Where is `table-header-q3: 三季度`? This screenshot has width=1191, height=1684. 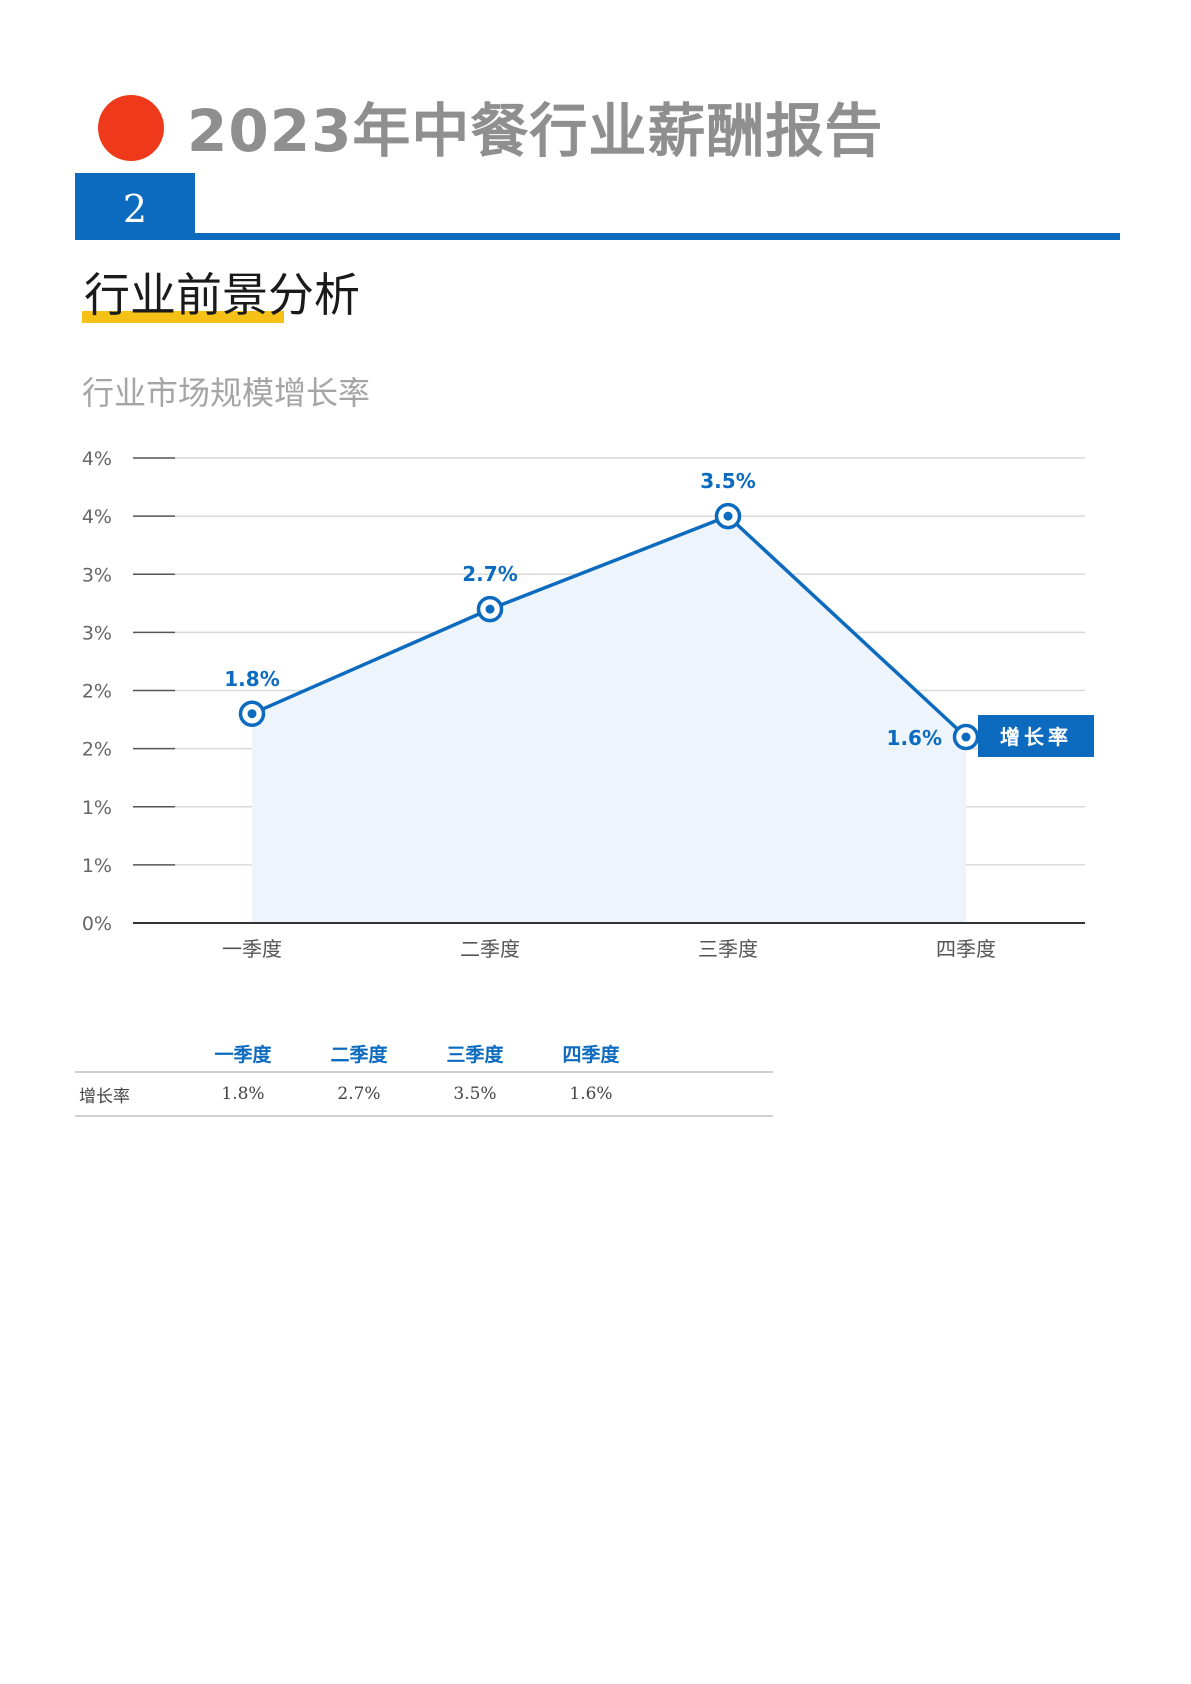 table-header-q3: 三季度 is located at coordinates (475, 1054).